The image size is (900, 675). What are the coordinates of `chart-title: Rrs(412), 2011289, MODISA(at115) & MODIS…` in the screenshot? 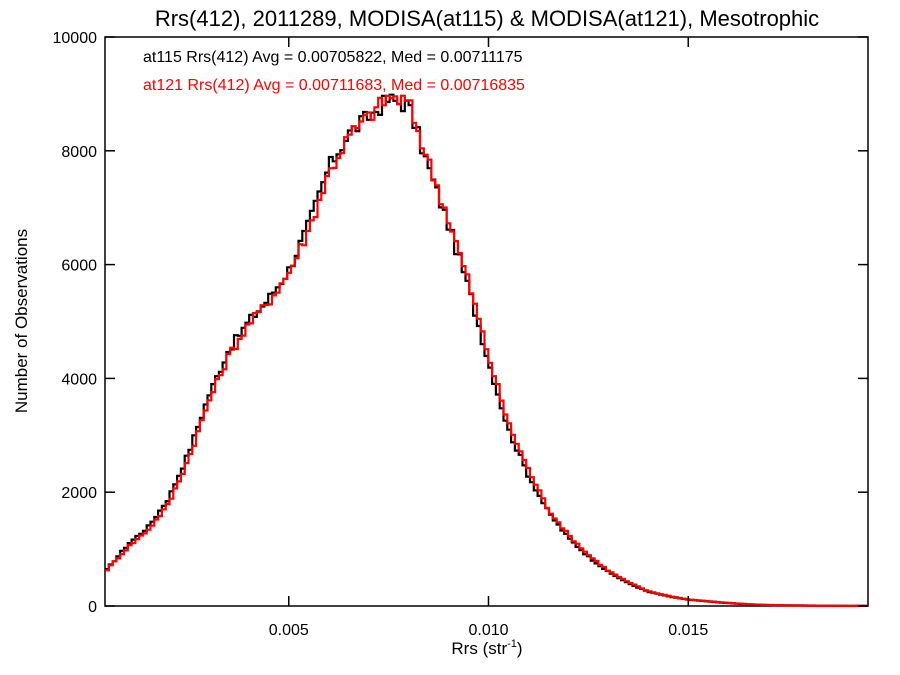 It's located at (487, 18).